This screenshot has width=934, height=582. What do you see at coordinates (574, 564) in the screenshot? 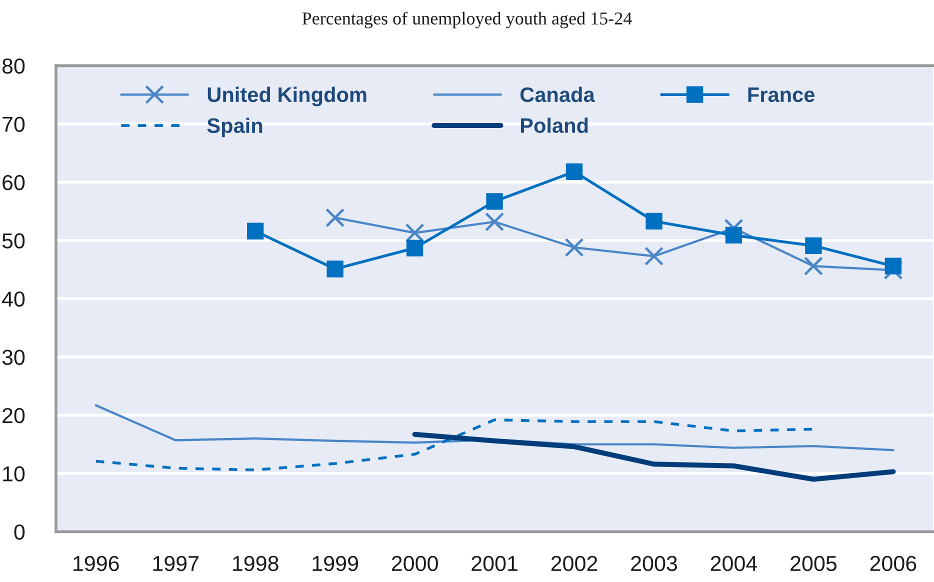
I see `x-tick-label: 2002` at bounding box center [574, 564].